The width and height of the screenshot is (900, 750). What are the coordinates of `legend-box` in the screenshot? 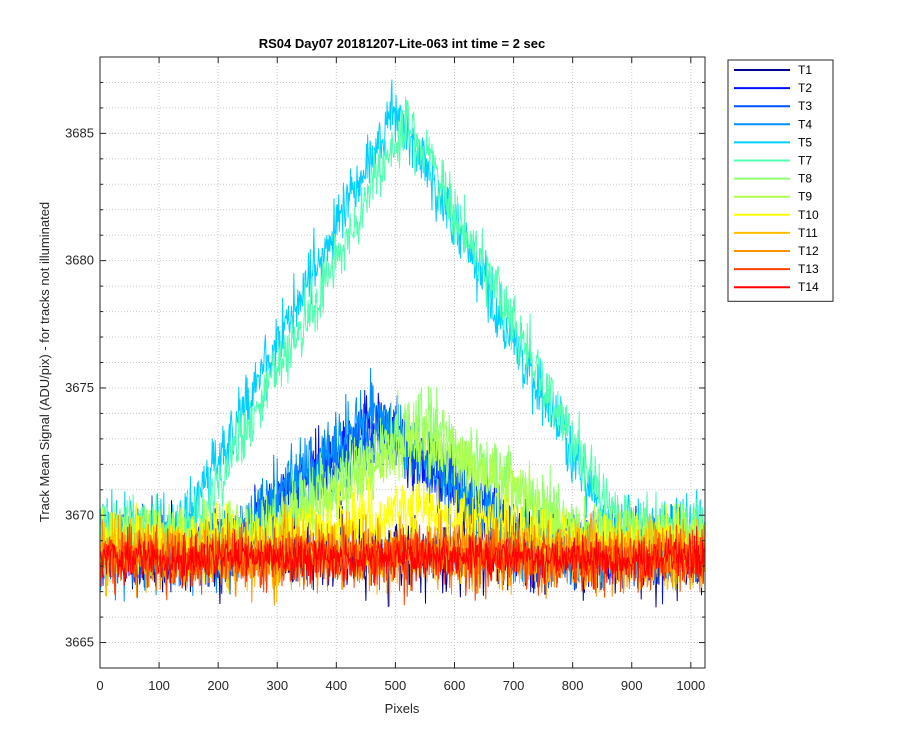 It's located at (780, 180).